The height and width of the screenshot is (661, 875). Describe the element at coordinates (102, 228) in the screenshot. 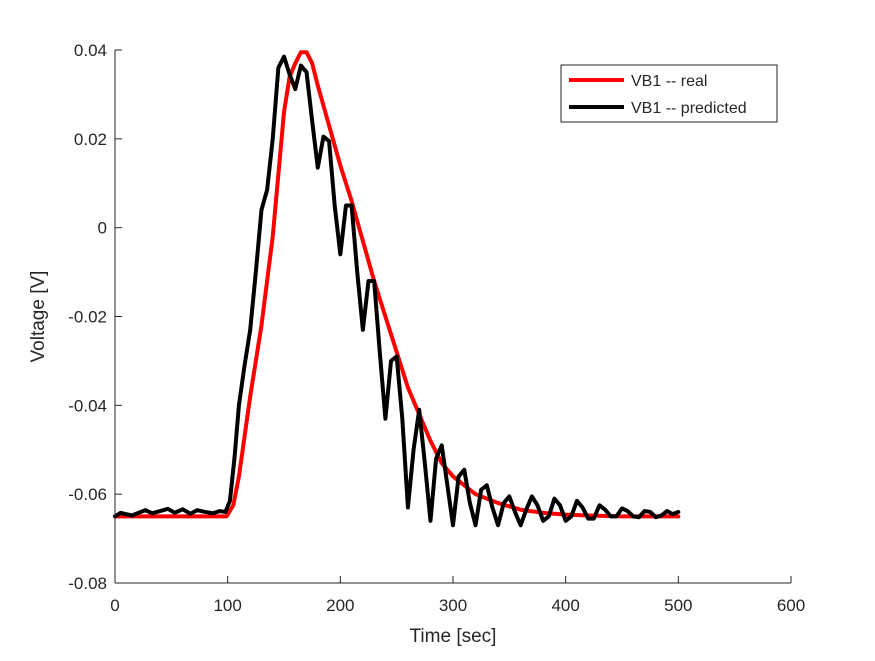

I see `y-tick-label: 0` at that location.